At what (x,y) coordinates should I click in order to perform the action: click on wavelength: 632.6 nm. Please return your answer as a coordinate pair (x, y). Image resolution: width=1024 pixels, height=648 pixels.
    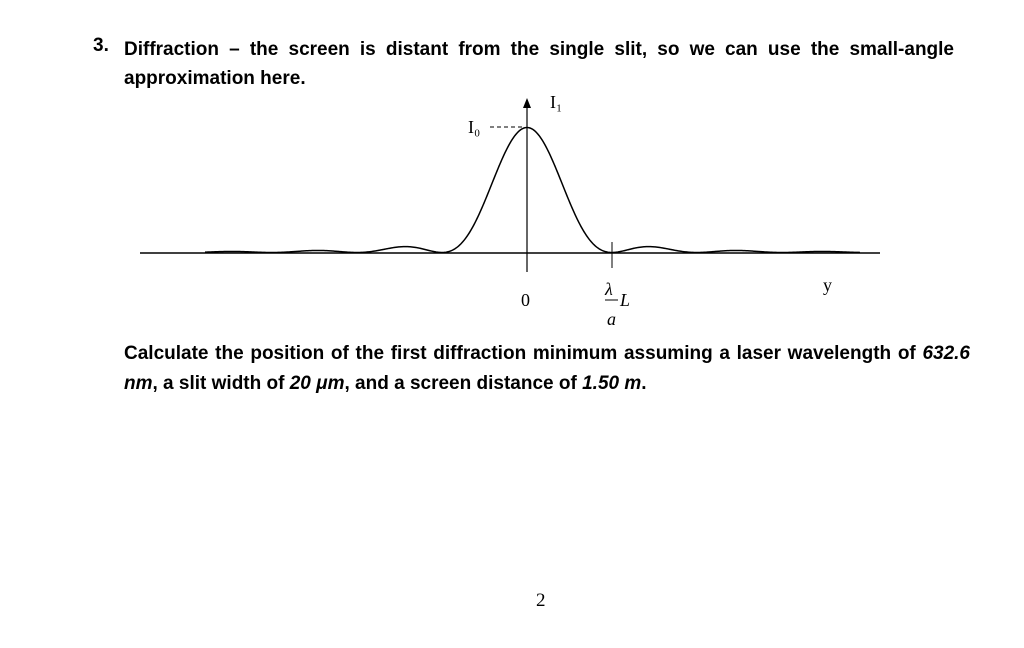
    Looking at the image, I should click on (547, 368).